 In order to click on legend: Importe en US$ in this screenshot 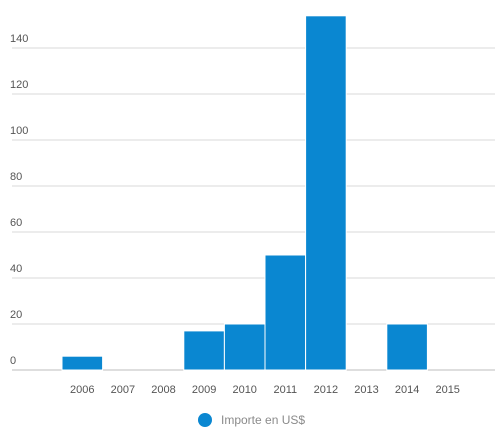, I will do `click(251, 420)`.